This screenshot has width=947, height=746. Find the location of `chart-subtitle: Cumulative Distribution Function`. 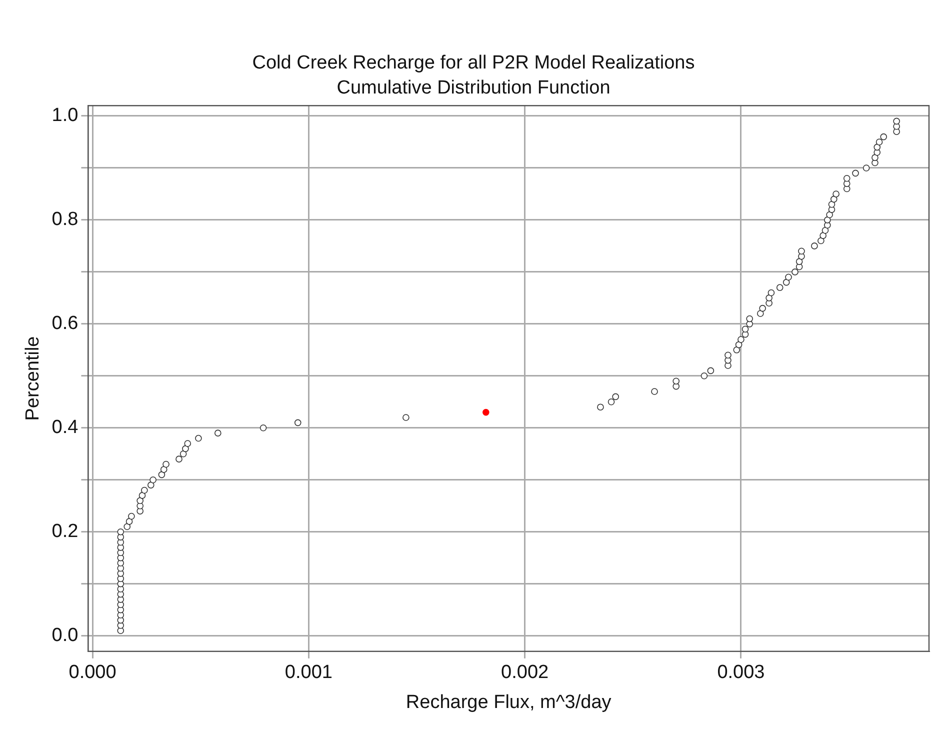

chart-subtitle: Cumulative Distribution Function is located at coordinates (473, 87).